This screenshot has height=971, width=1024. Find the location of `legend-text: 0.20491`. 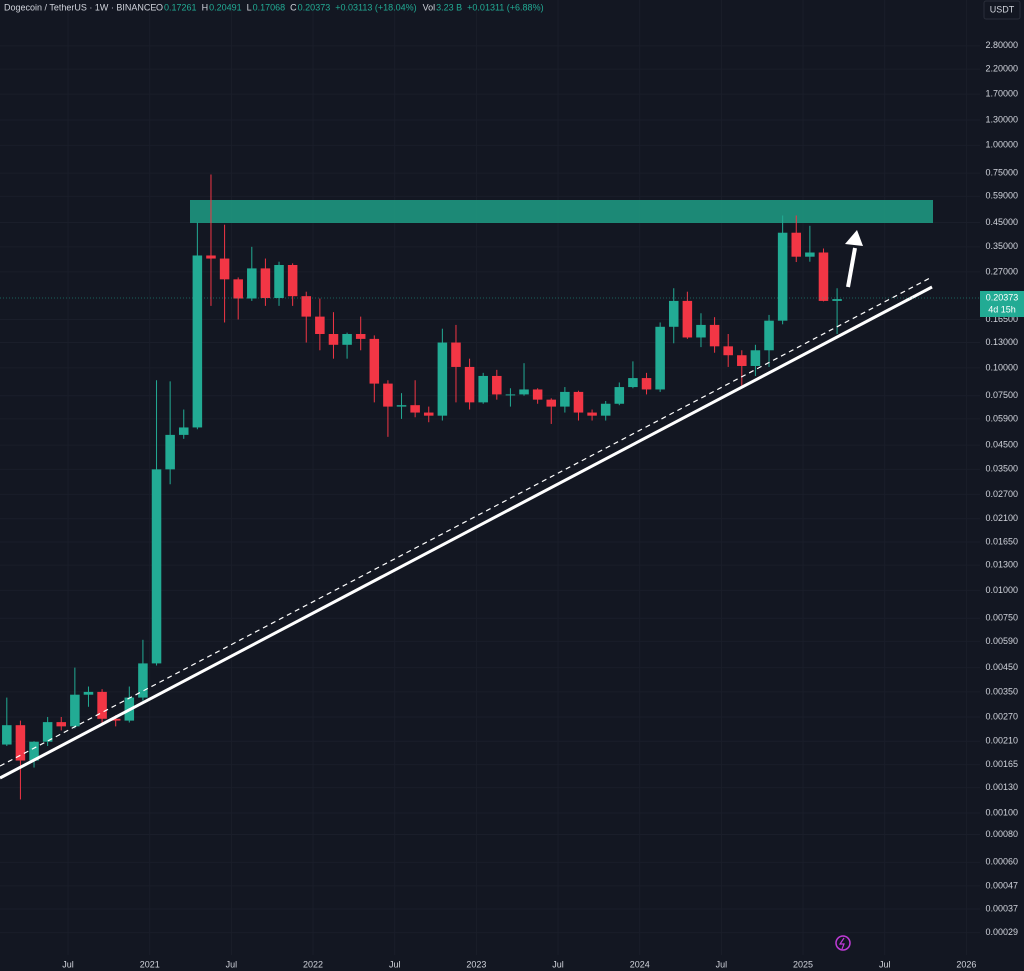

legend-text: 0.20491 is located at coordinates (225, 7).